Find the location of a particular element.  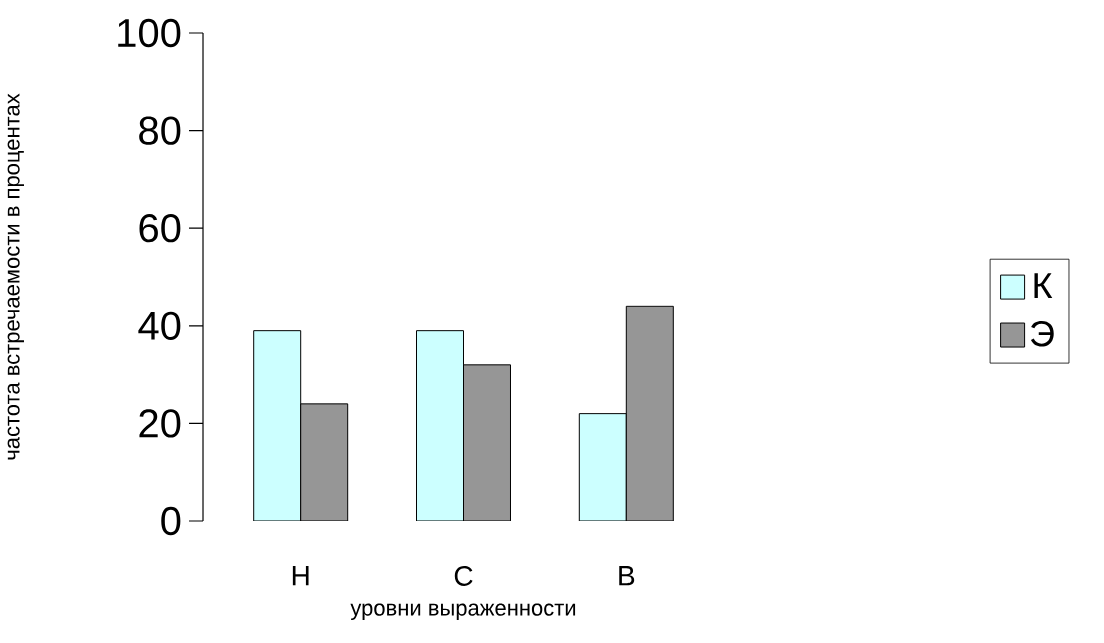

y-axis-title: частота встречаемости в процентах is located at coordinates (15, 276).